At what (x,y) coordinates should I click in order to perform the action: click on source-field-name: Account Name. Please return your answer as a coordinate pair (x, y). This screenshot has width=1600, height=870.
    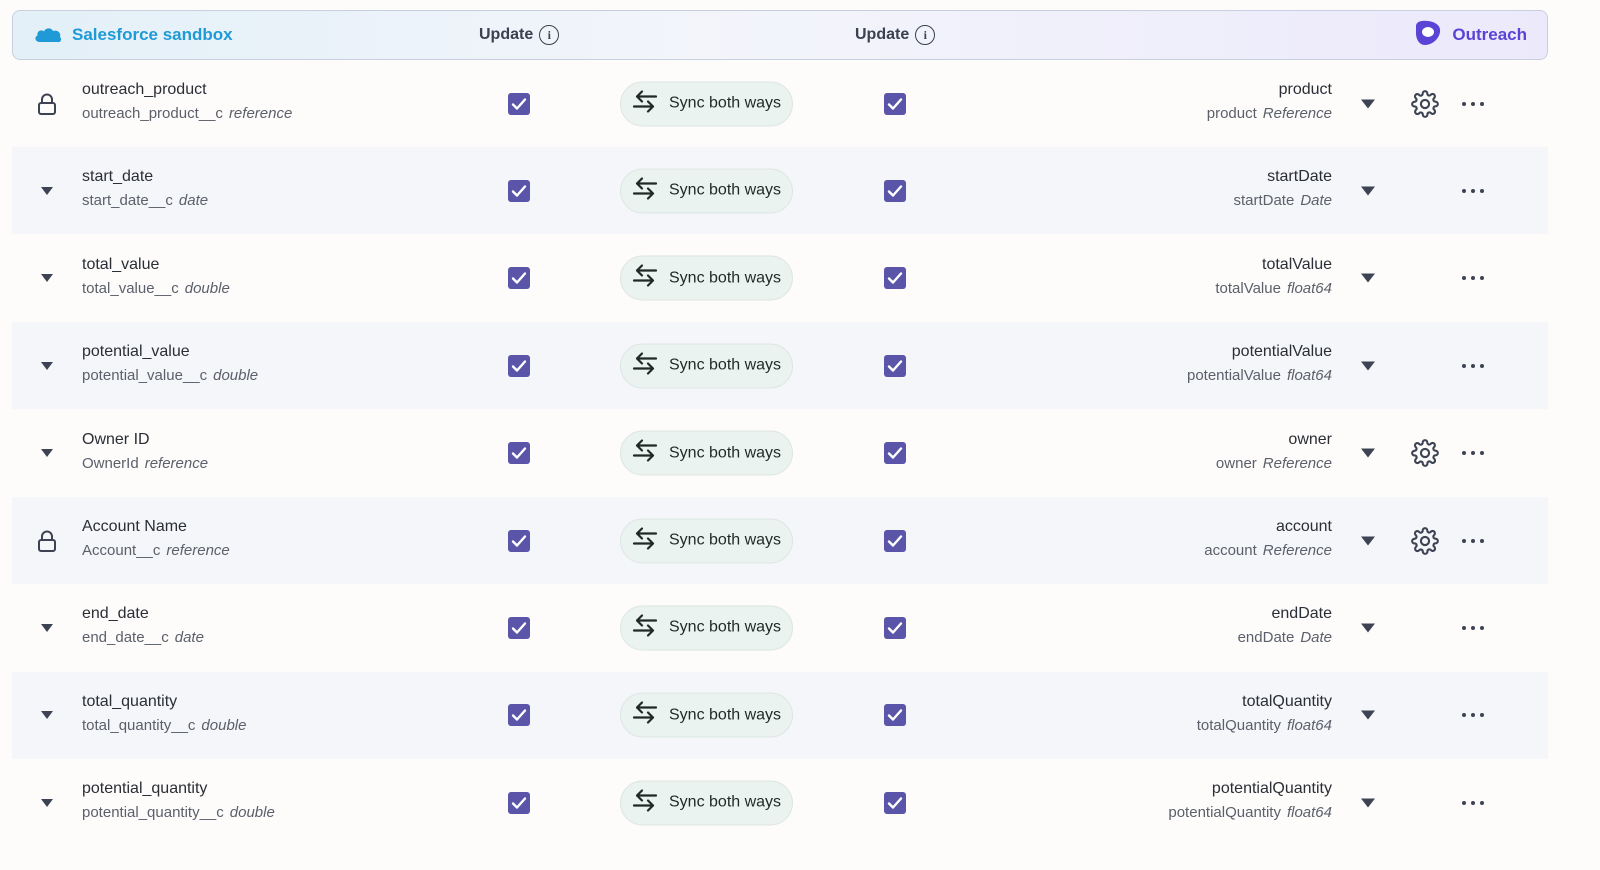
    Looking at the image, I should click on (134, 526).